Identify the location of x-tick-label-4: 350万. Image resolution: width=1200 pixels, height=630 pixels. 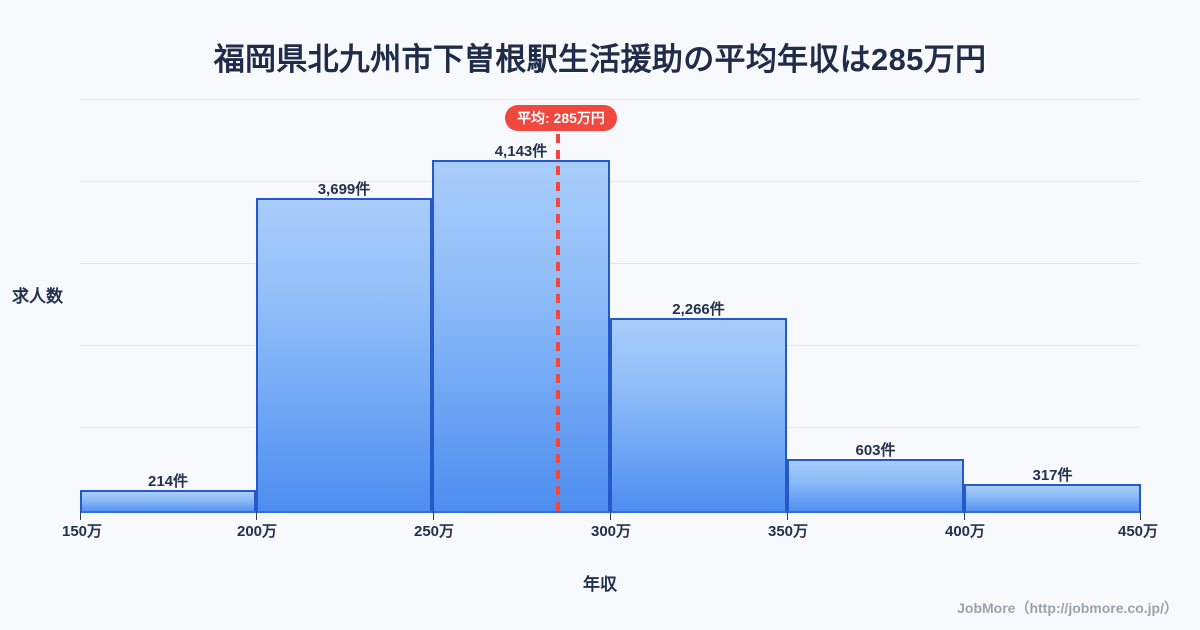
(788, 531).